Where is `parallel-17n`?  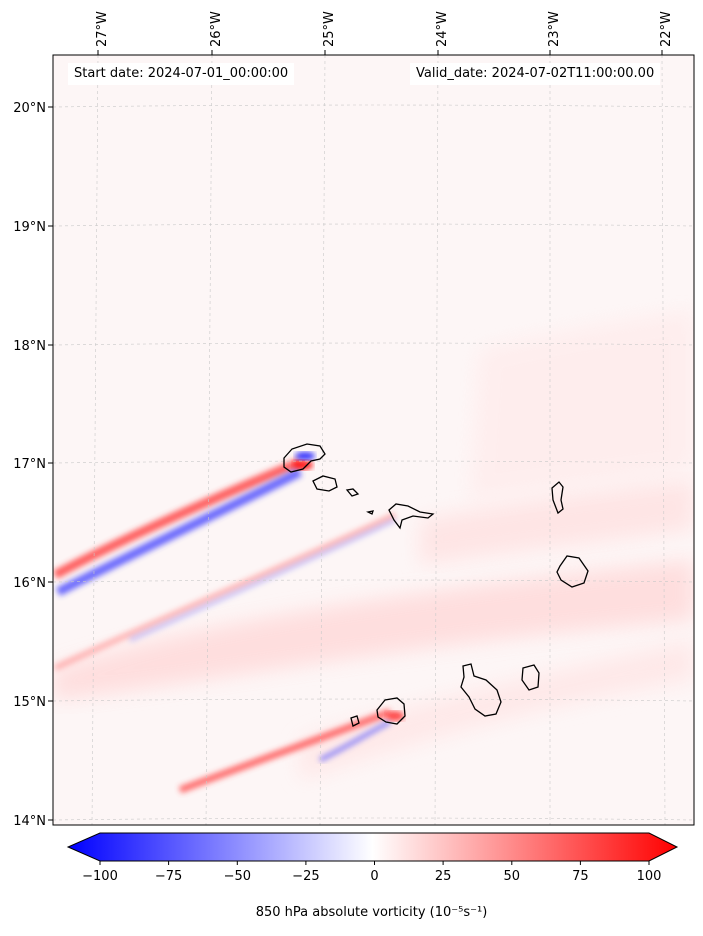 parallel-17n is located at coordinates (373, 462).